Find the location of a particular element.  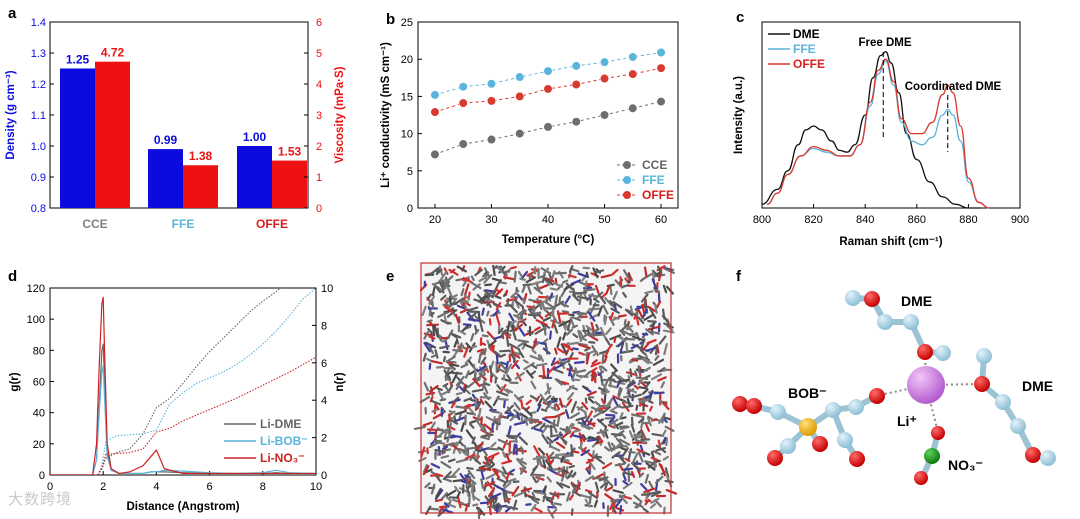

ytick-right-label: 3 is located at coordinates (319, 116).